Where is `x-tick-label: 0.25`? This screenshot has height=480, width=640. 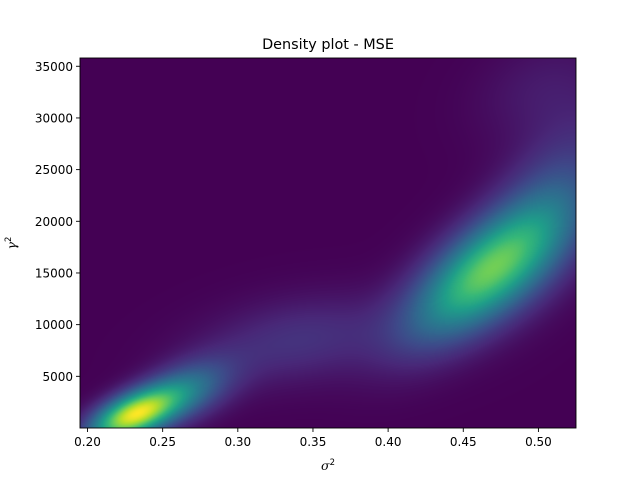 x-tick-label: 0.25 is located at coordinates (162, 442).